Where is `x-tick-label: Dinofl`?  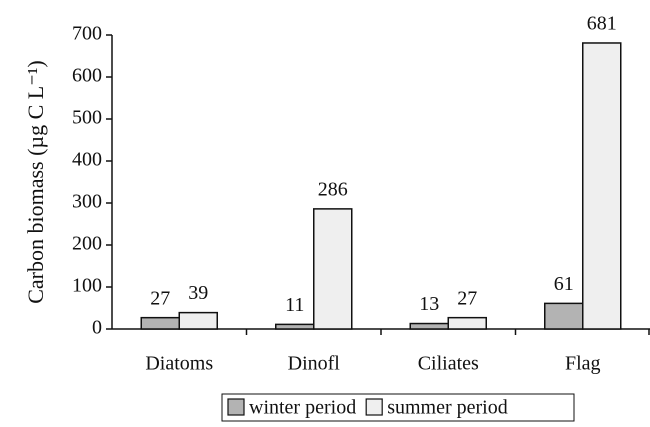
x-tick-label: Dinofl is located at coordinates (314, 364).